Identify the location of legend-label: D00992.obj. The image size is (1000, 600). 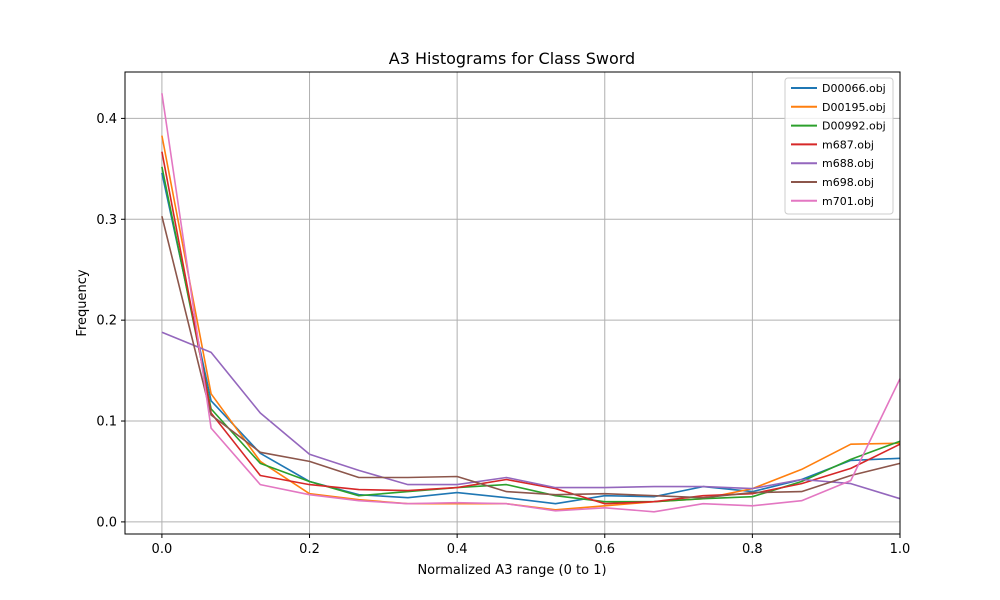
(854, 126).